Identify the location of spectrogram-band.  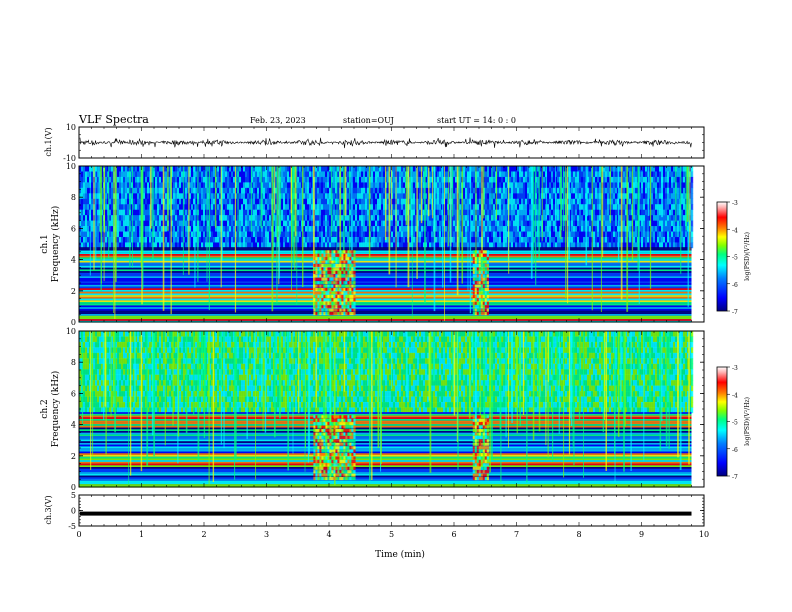
(385, 253).